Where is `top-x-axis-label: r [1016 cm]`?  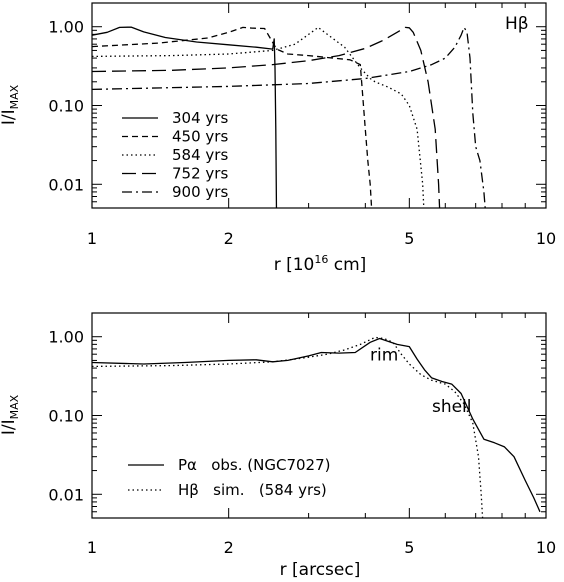 top-x-axis-label: r [1016 cm] is located at coordinates (320, 264).